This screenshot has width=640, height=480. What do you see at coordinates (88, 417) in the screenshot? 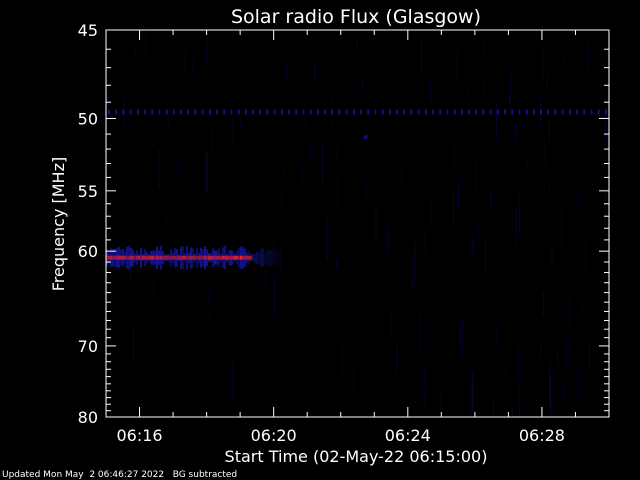
I see `y-tick-label: 80` at bounding box center [88, 417].